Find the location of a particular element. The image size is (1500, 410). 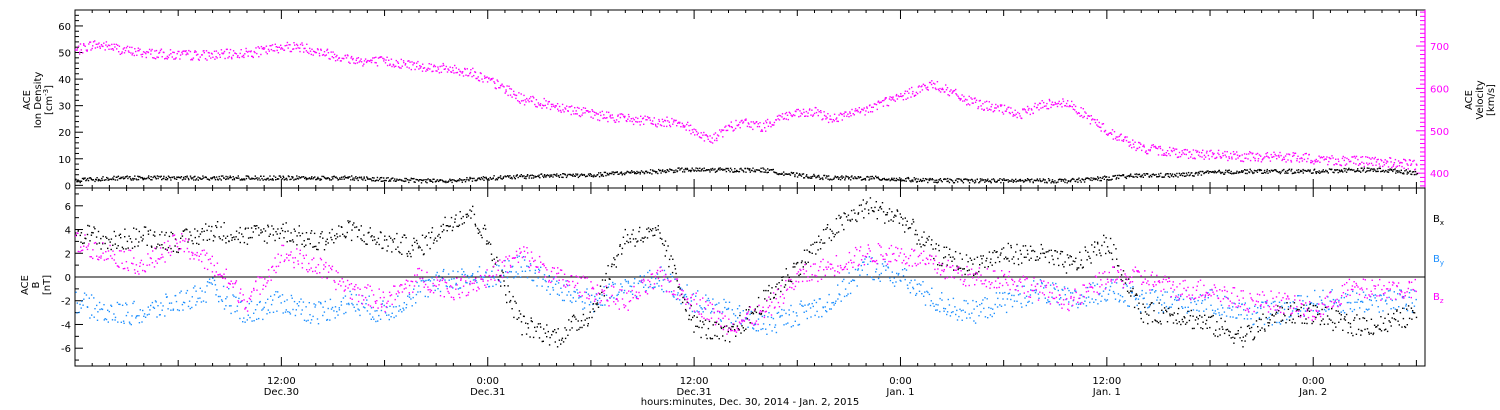

velocity-tick-label: 400 is located at coordinates (1439, 174).